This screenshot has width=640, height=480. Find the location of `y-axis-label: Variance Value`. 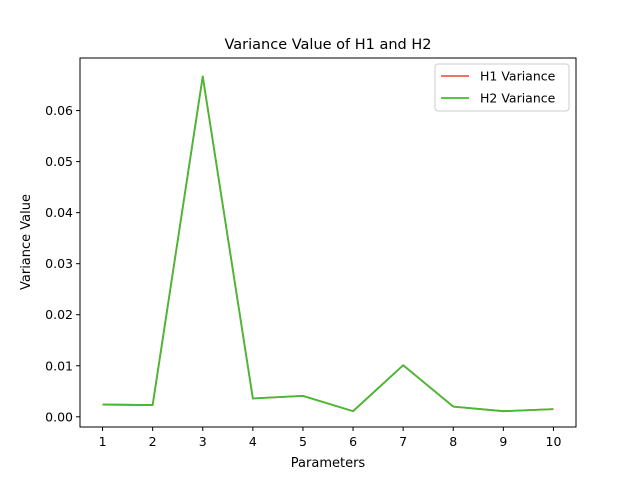

y-axis-label: Variance Value is located at coordinates (26, 242).